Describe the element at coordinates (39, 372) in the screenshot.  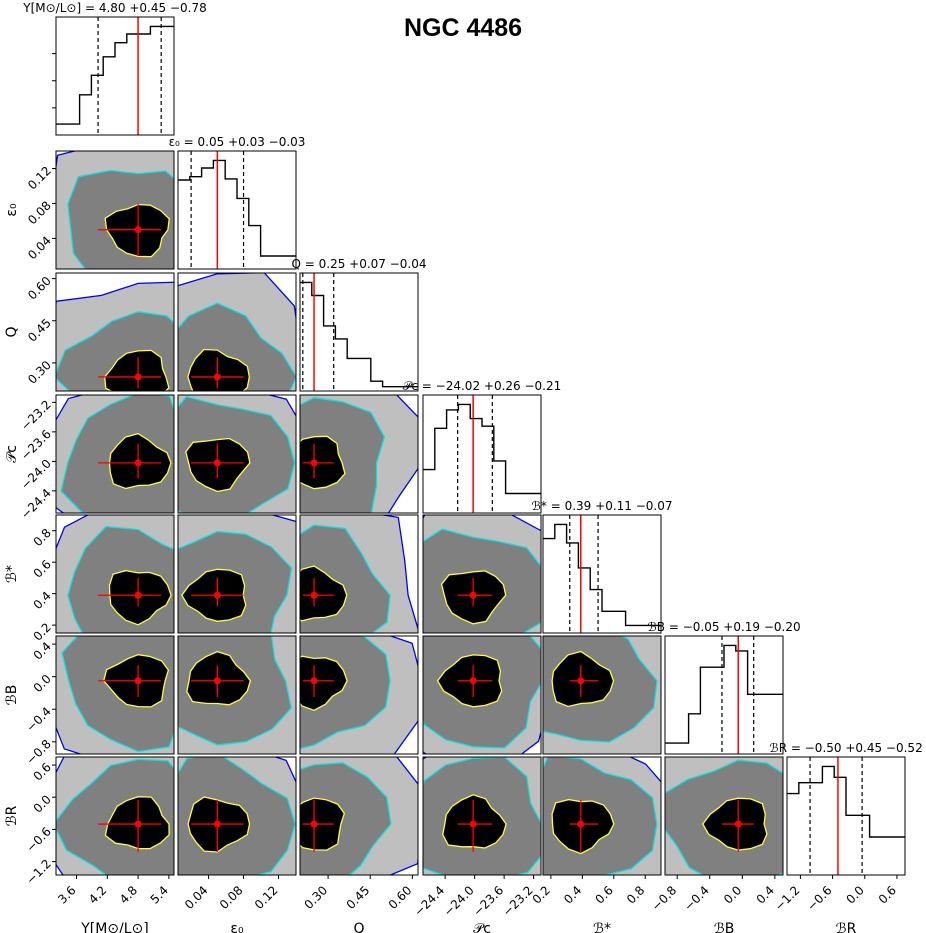
I see `y-tick-label: 0.30` at that location.